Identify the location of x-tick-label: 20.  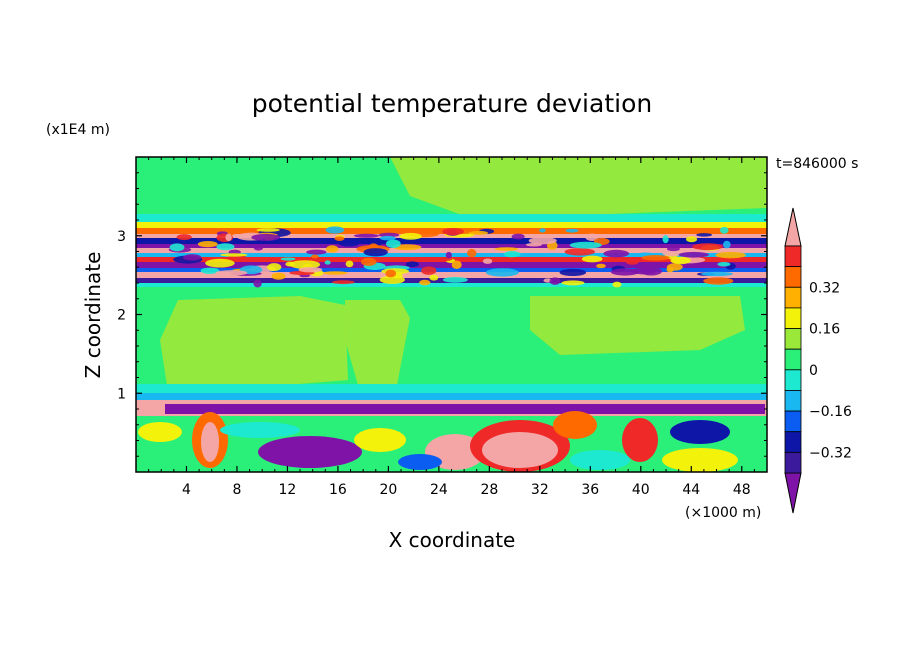
(388, 490).